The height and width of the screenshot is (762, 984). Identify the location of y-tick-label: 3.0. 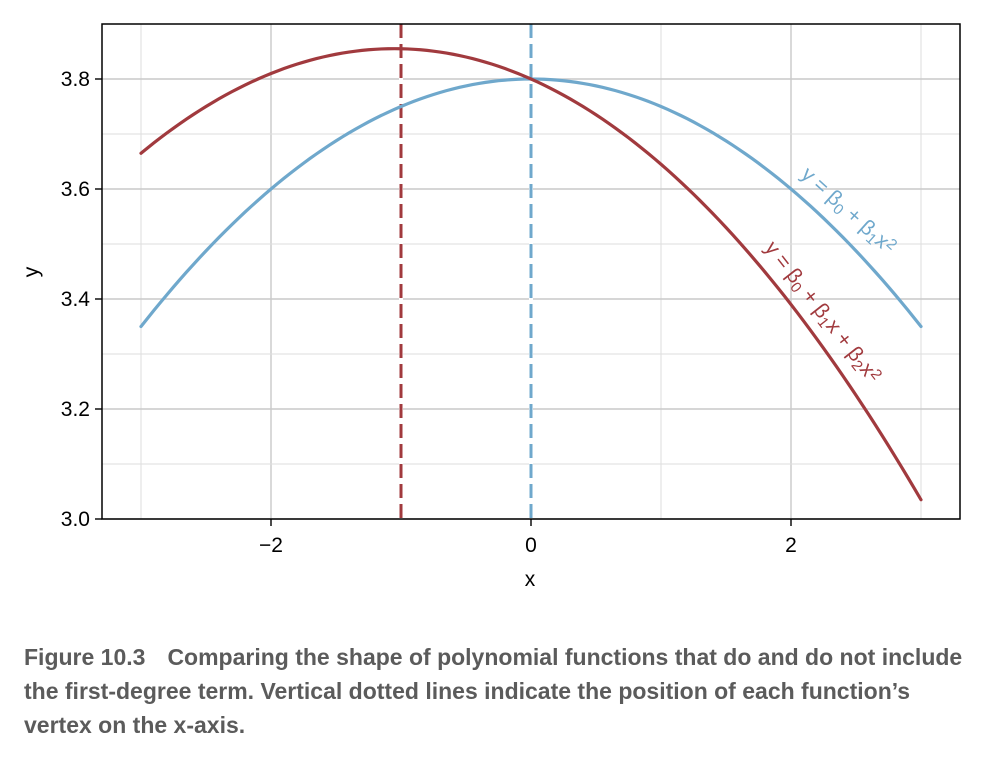
(75, 519).